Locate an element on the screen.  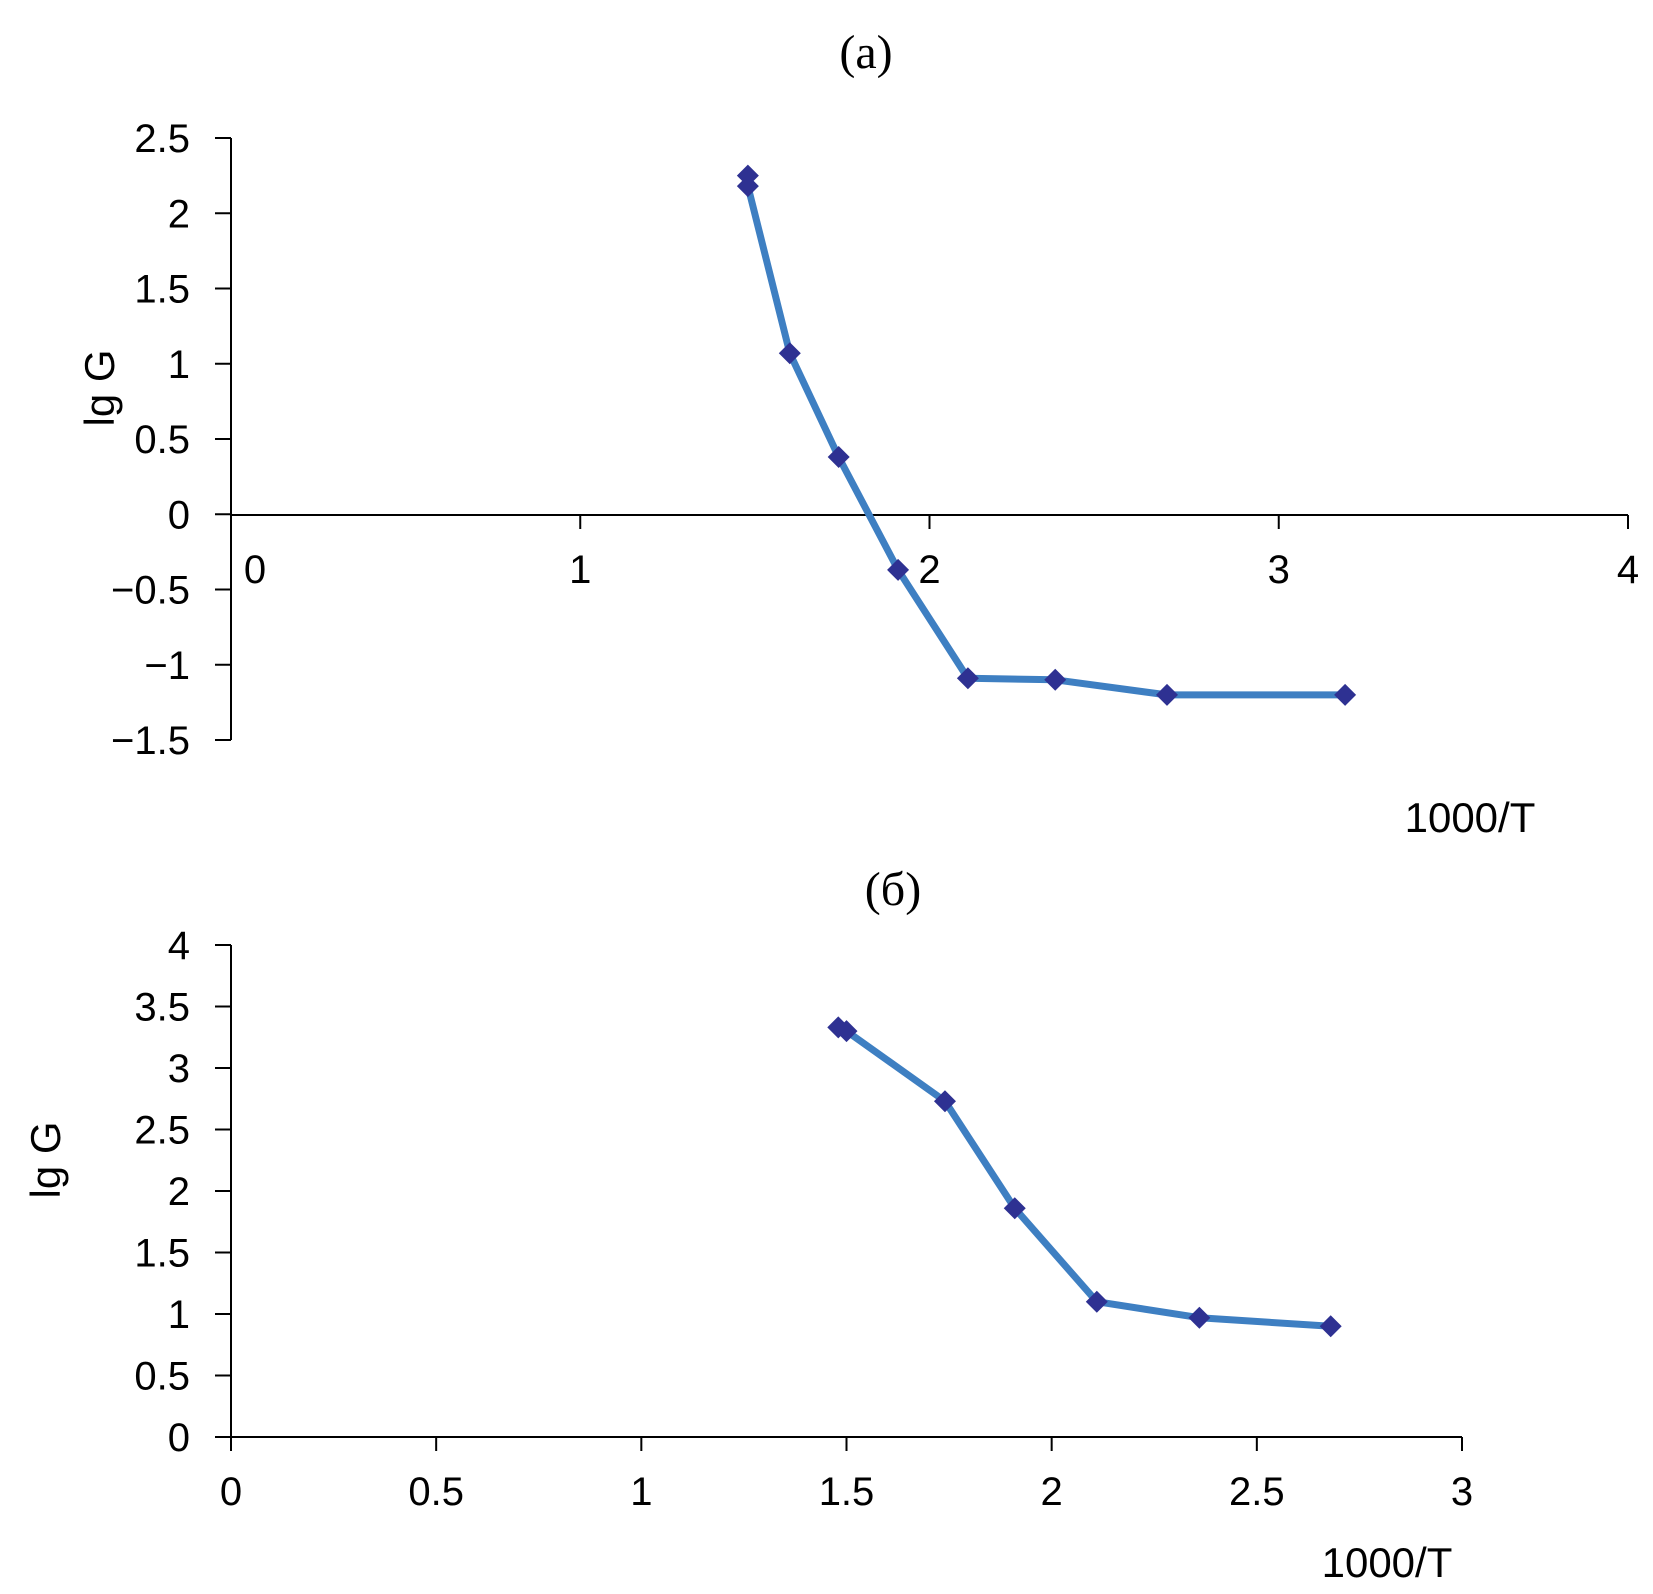
panel-a-x-ticks: 0 1 2 3 4 is located at coordinates (934, 553).